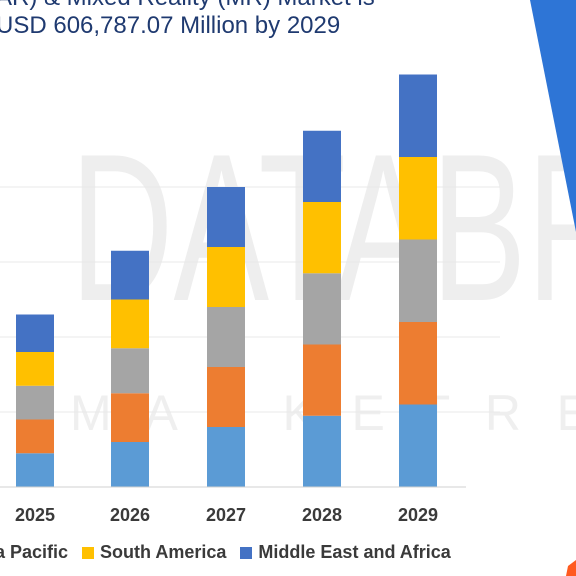  I want to click on x-tick-label: 2026, so click(130, 515).